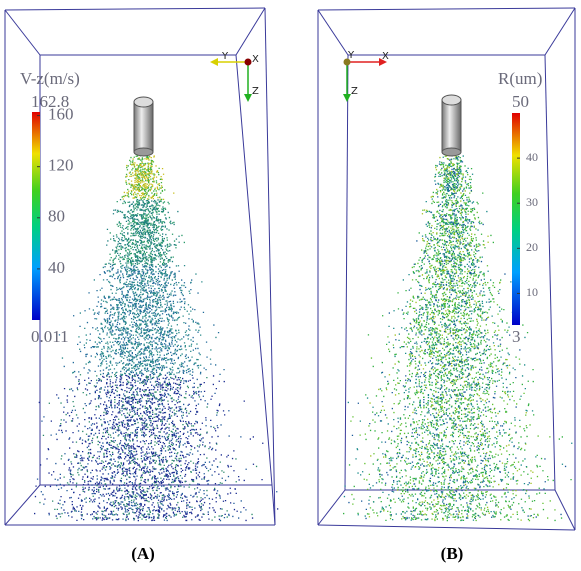 This screenshot has height=571, width=581. What do you see at coordinates (520, 101) in the screenshot?
I see `colorbar-max: 50` at bounding box center [520, 101].